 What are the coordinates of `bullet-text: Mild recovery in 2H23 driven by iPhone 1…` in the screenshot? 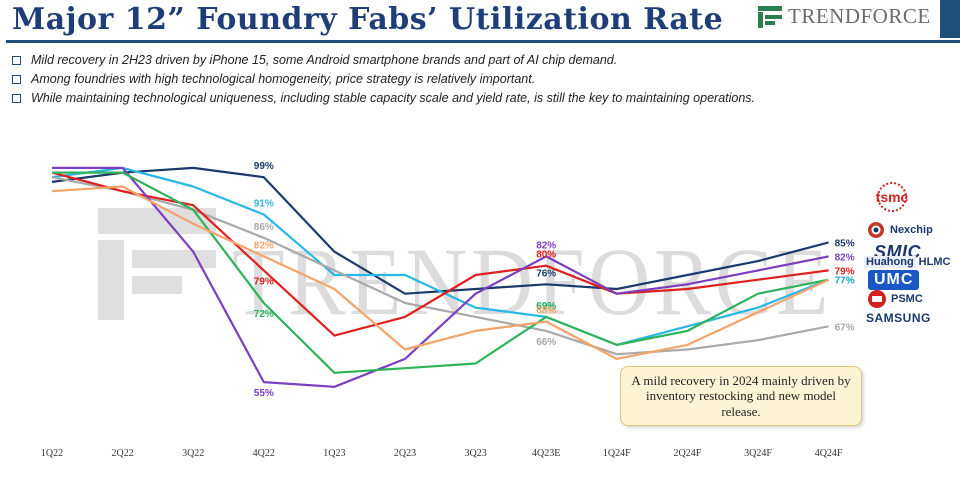 It's located at (324, 60).